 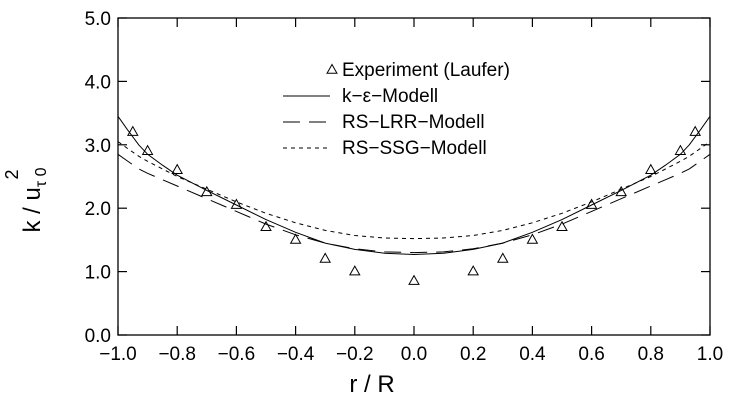 I want to click on y-tick-label: 0.0, so click(x=98, y=336).